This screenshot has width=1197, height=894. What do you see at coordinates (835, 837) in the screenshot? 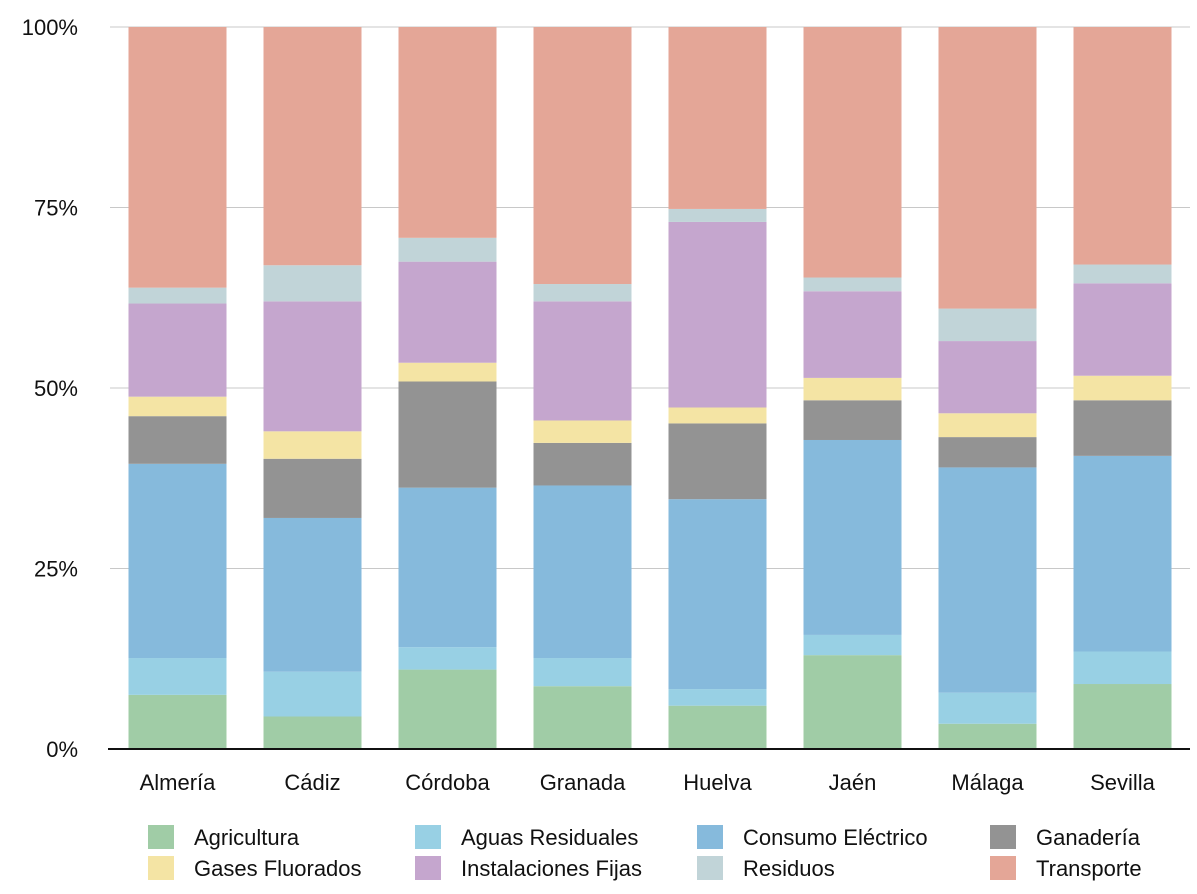
I see `legend-label: Consumo Eléctrico` at bounding box center [835, 837].